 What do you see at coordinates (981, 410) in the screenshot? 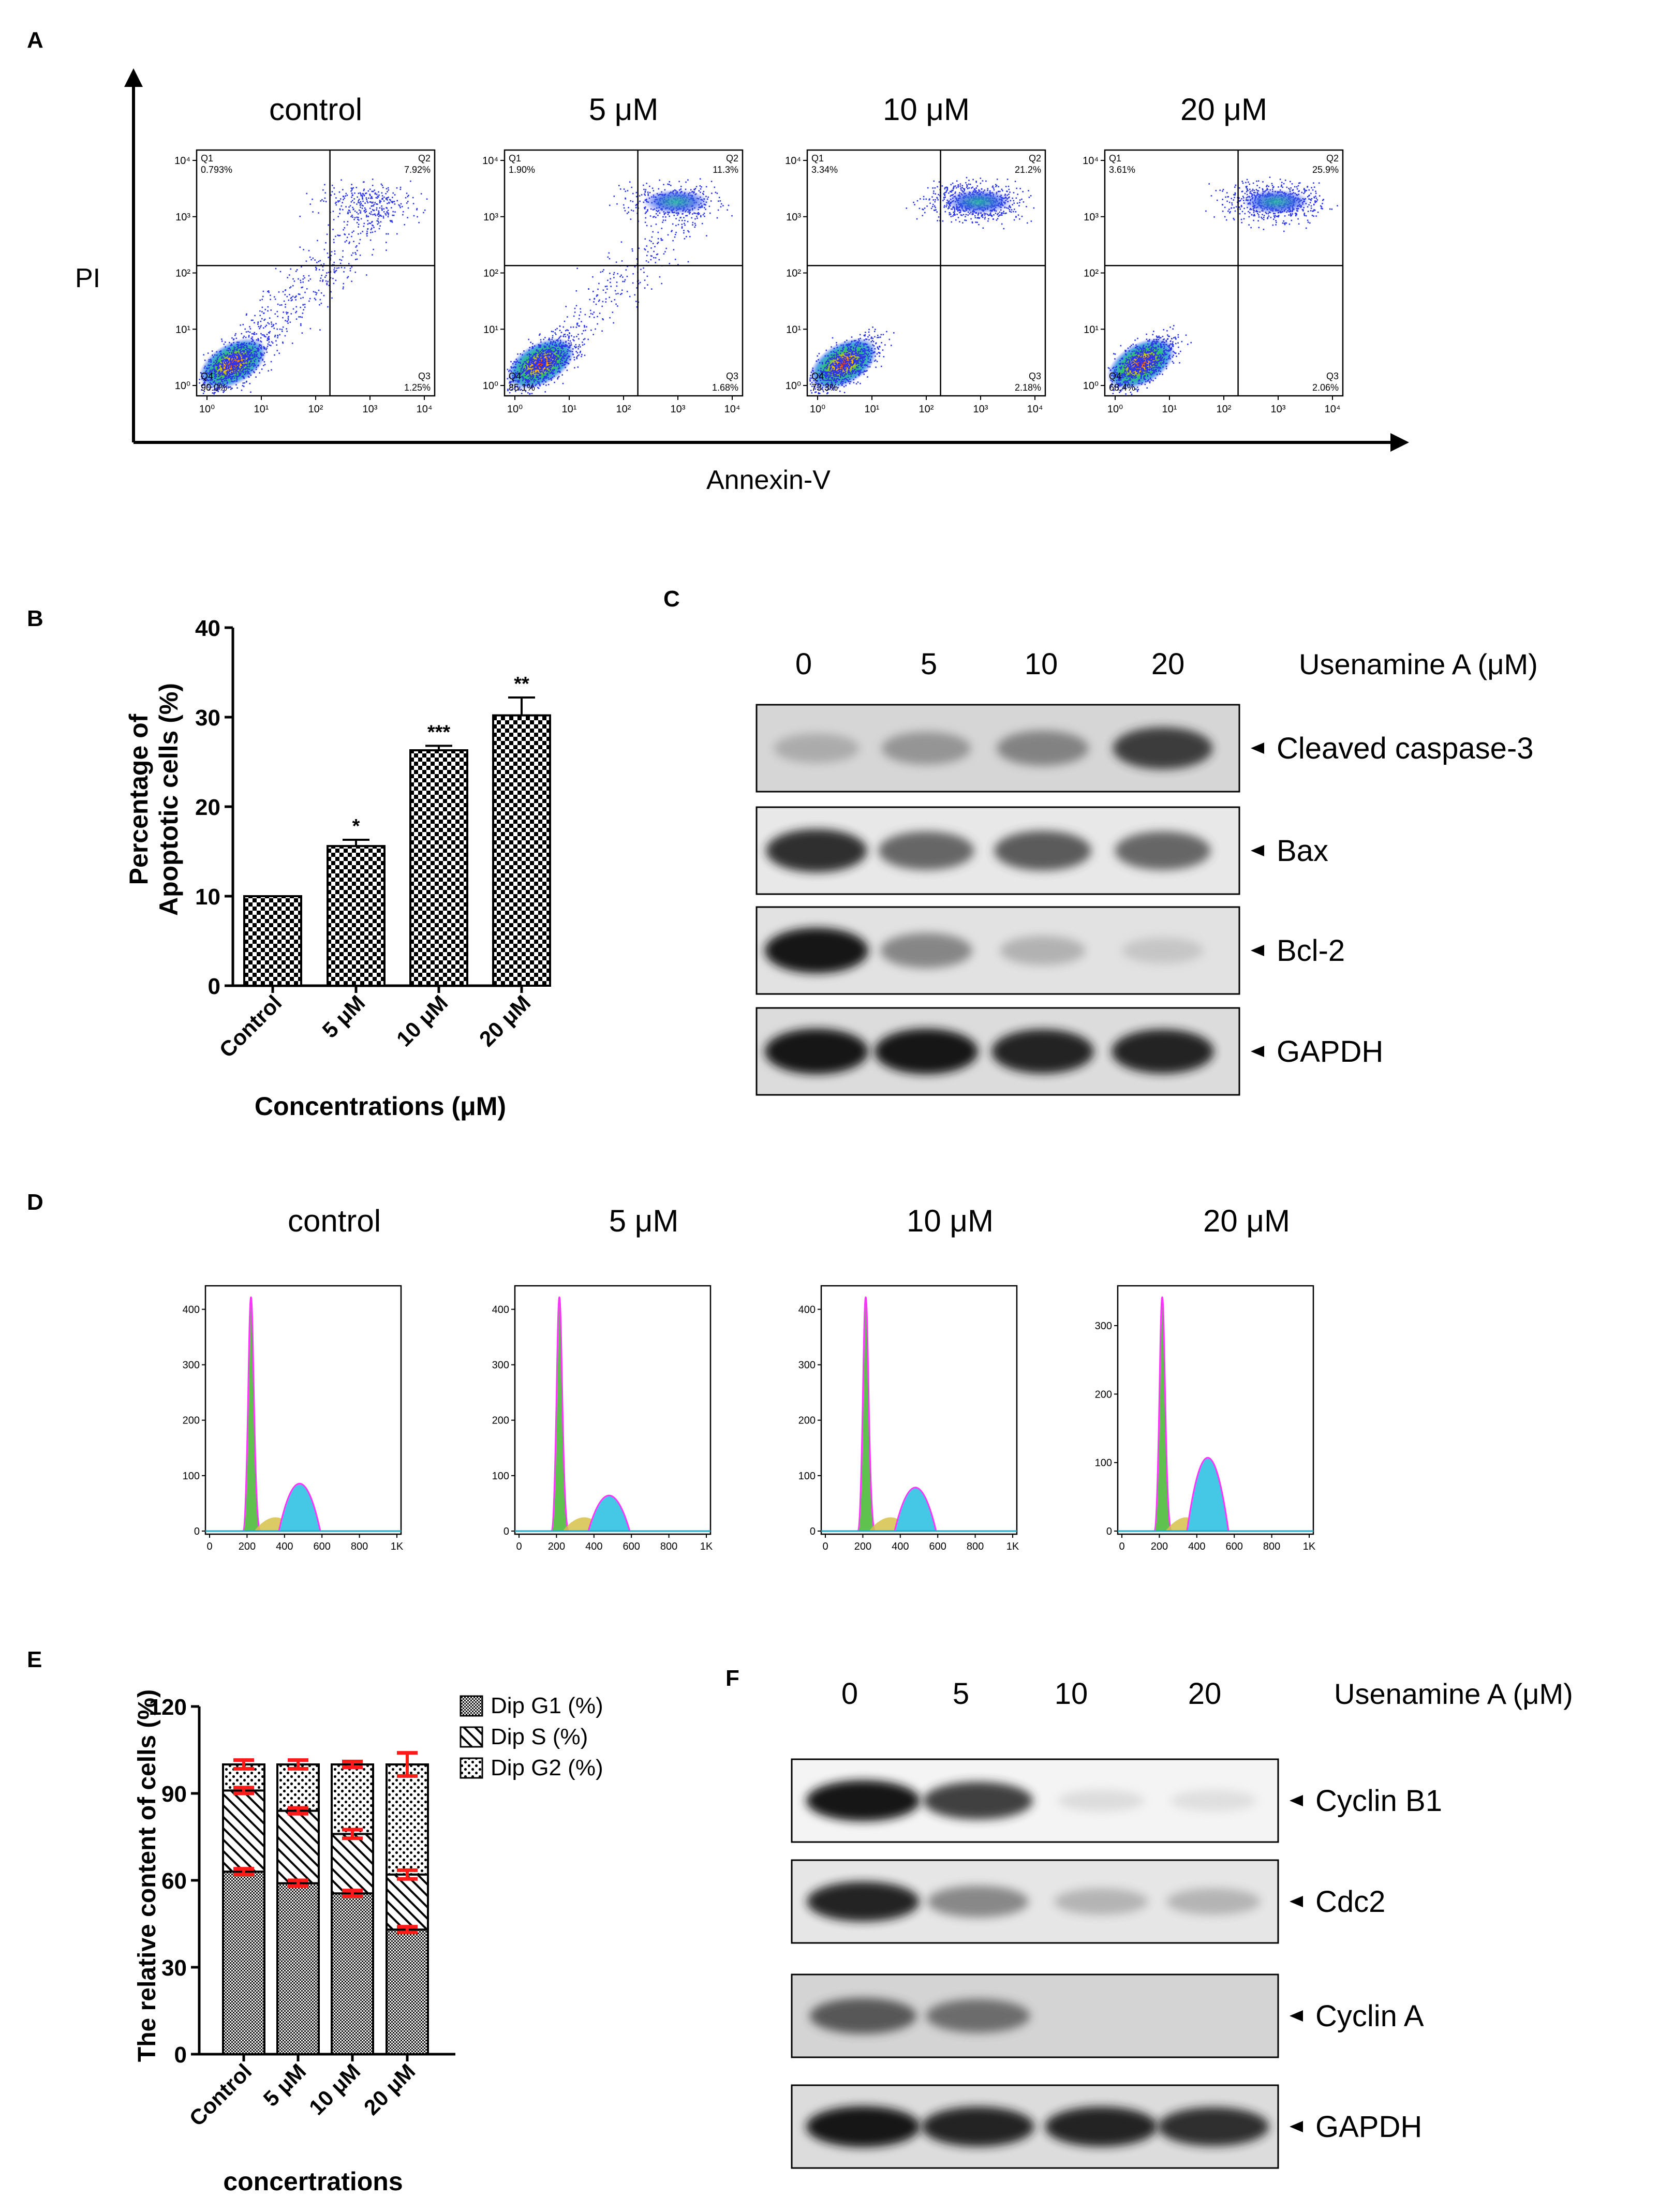
I see `facs-x-tick-label: 10³` at bounding box center [981, 410].